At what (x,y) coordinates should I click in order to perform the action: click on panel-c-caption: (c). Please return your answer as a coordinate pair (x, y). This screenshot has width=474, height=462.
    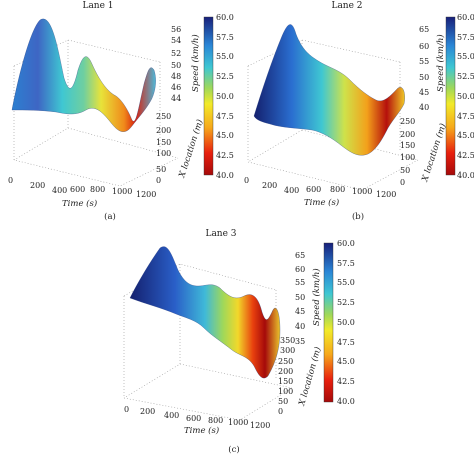
    Looking at the image, I should click on (233, 449).